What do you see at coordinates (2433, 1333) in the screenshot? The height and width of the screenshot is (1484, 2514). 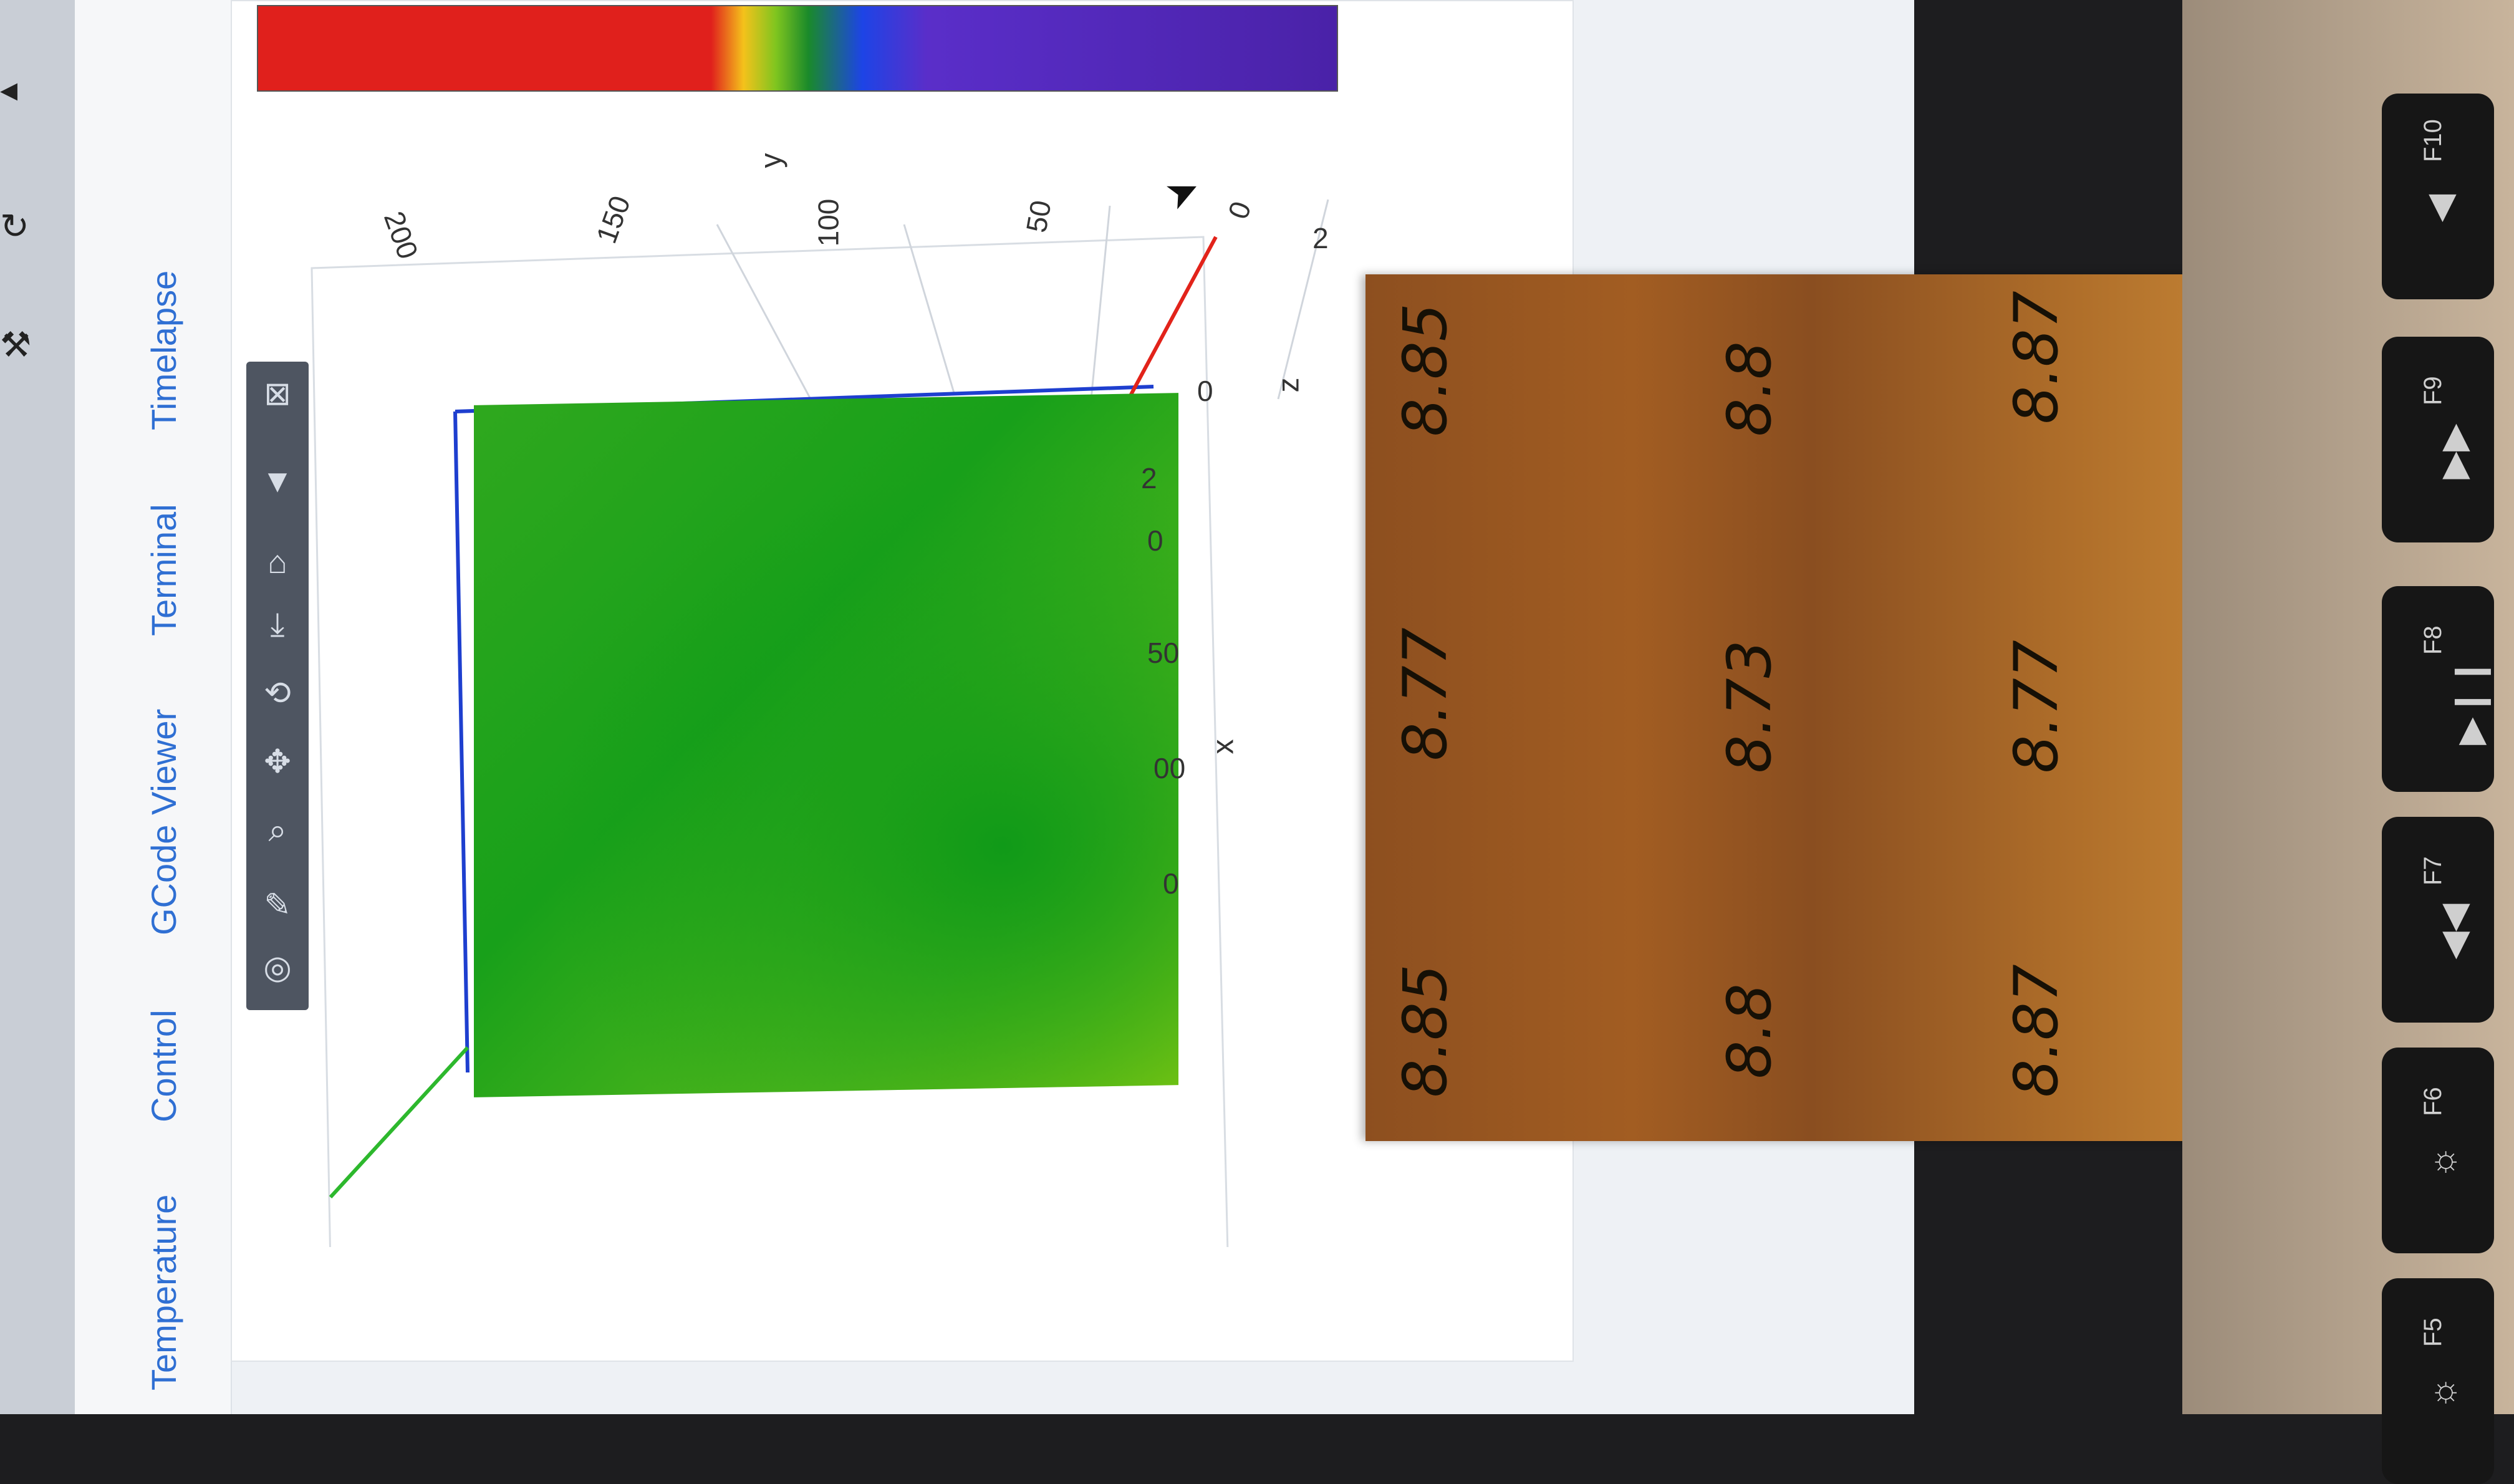 I see `key-label: F5` at bounding box center [2433, 1333].